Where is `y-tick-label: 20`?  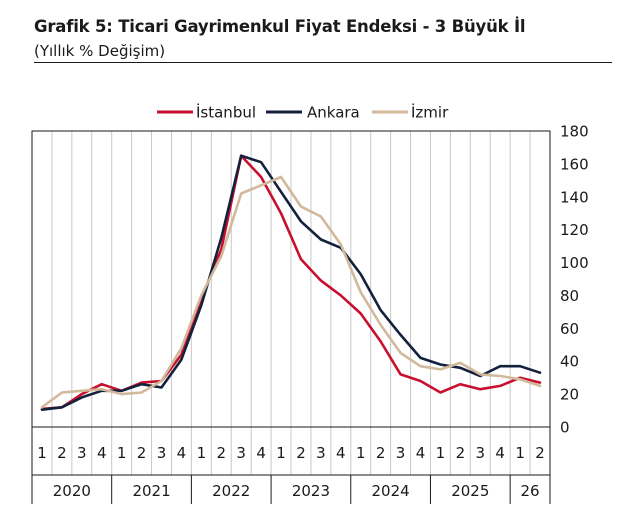
y-tick-label: 20 is located at coordinates (569, 395).